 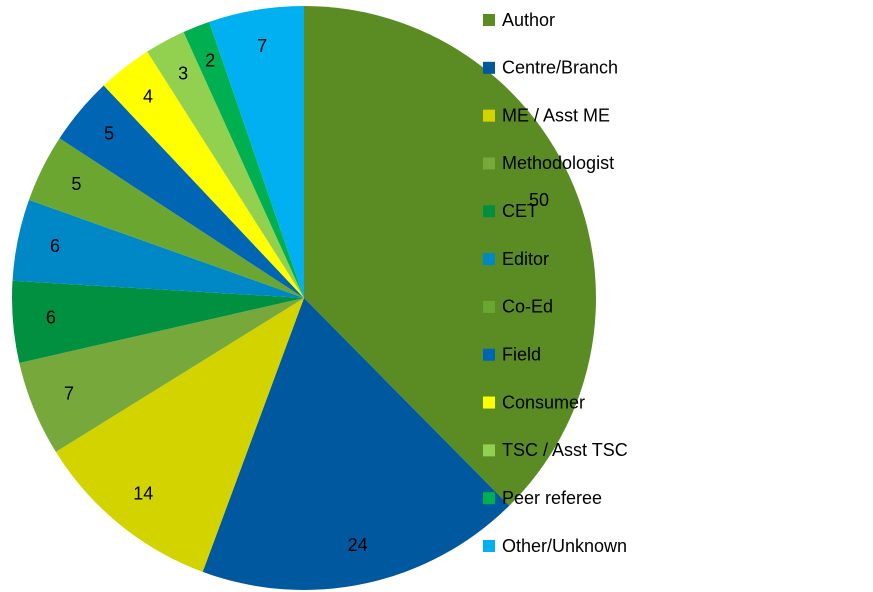 I want to click on legend-label: Methodologist, so click(x=558, y=163).